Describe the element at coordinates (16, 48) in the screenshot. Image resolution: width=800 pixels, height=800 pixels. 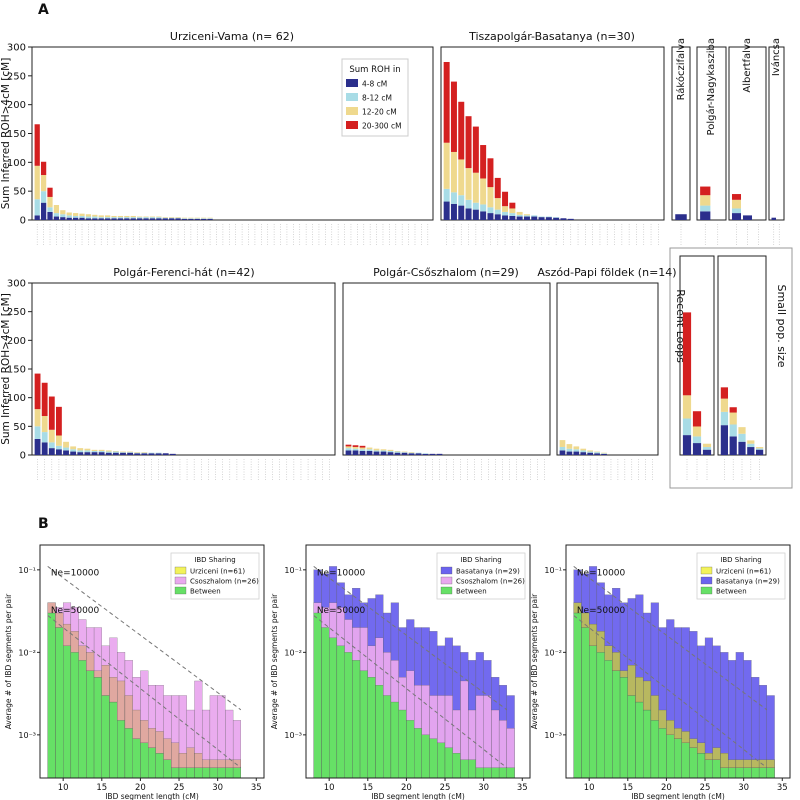
I see `roh-ytick-label: 300` at that location.